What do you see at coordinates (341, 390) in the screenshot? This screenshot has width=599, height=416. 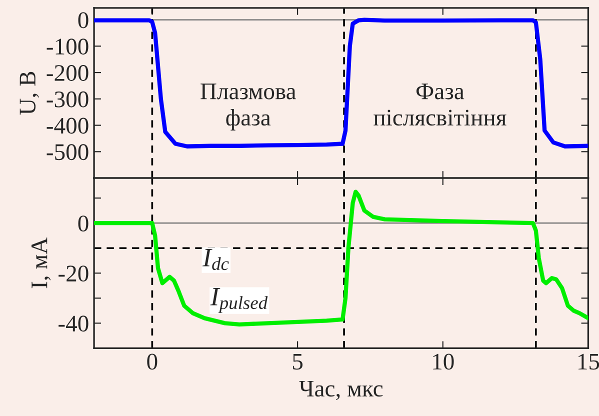 I see `x-axis-title: Час, мкс` at bounding box center [341, 390].